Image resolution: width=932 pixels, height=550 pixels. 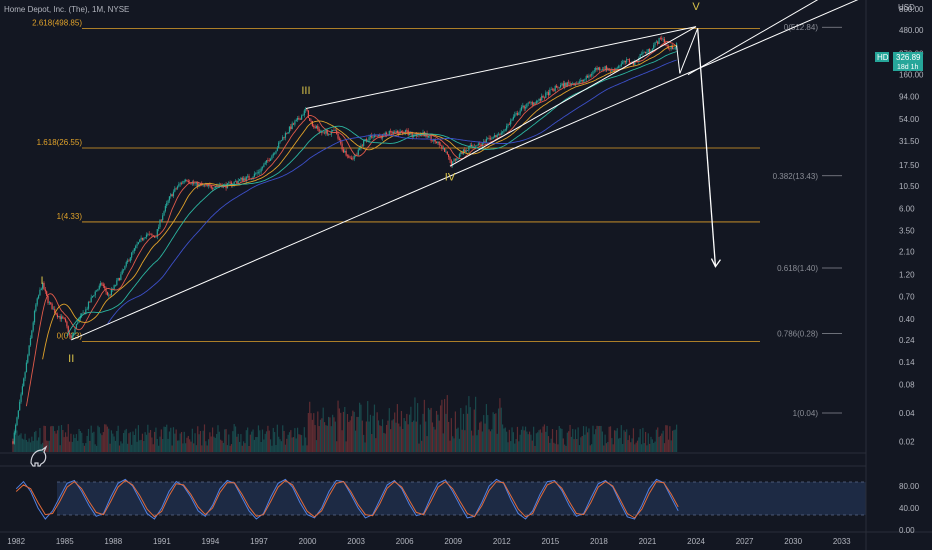 What do you see at coordinates (39, 456) in the screenshot?
I see `tradingview-logo-icon` at bounding box center [39, 456].